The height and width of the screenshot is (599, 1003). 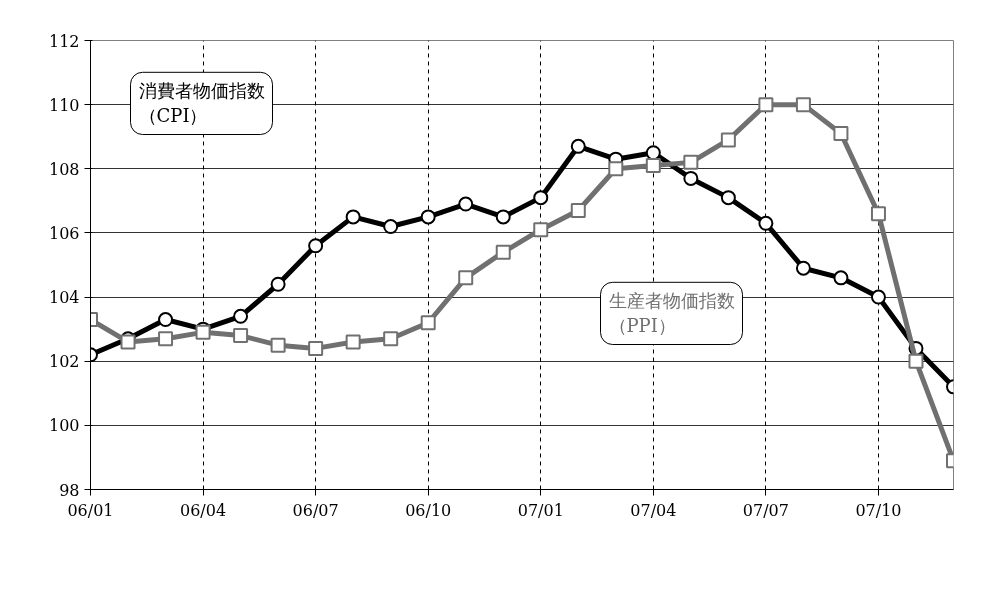 What do you see at coordinates (428, 510) in the screenshot?
I see `x-tick-label: 06/10` at bounding box center [428, 510].